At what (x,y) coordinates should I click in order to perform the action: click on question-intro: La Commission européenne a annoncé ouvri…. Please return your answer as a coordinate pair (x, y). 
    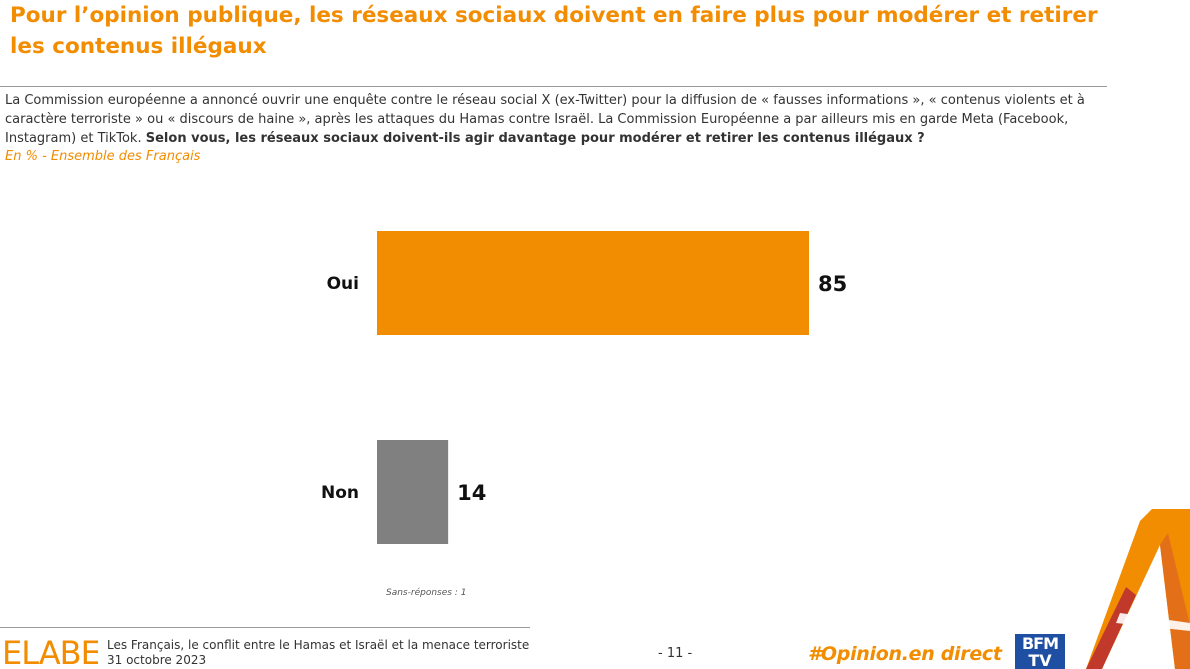
    Looking at the image, I should click on (545, 119).